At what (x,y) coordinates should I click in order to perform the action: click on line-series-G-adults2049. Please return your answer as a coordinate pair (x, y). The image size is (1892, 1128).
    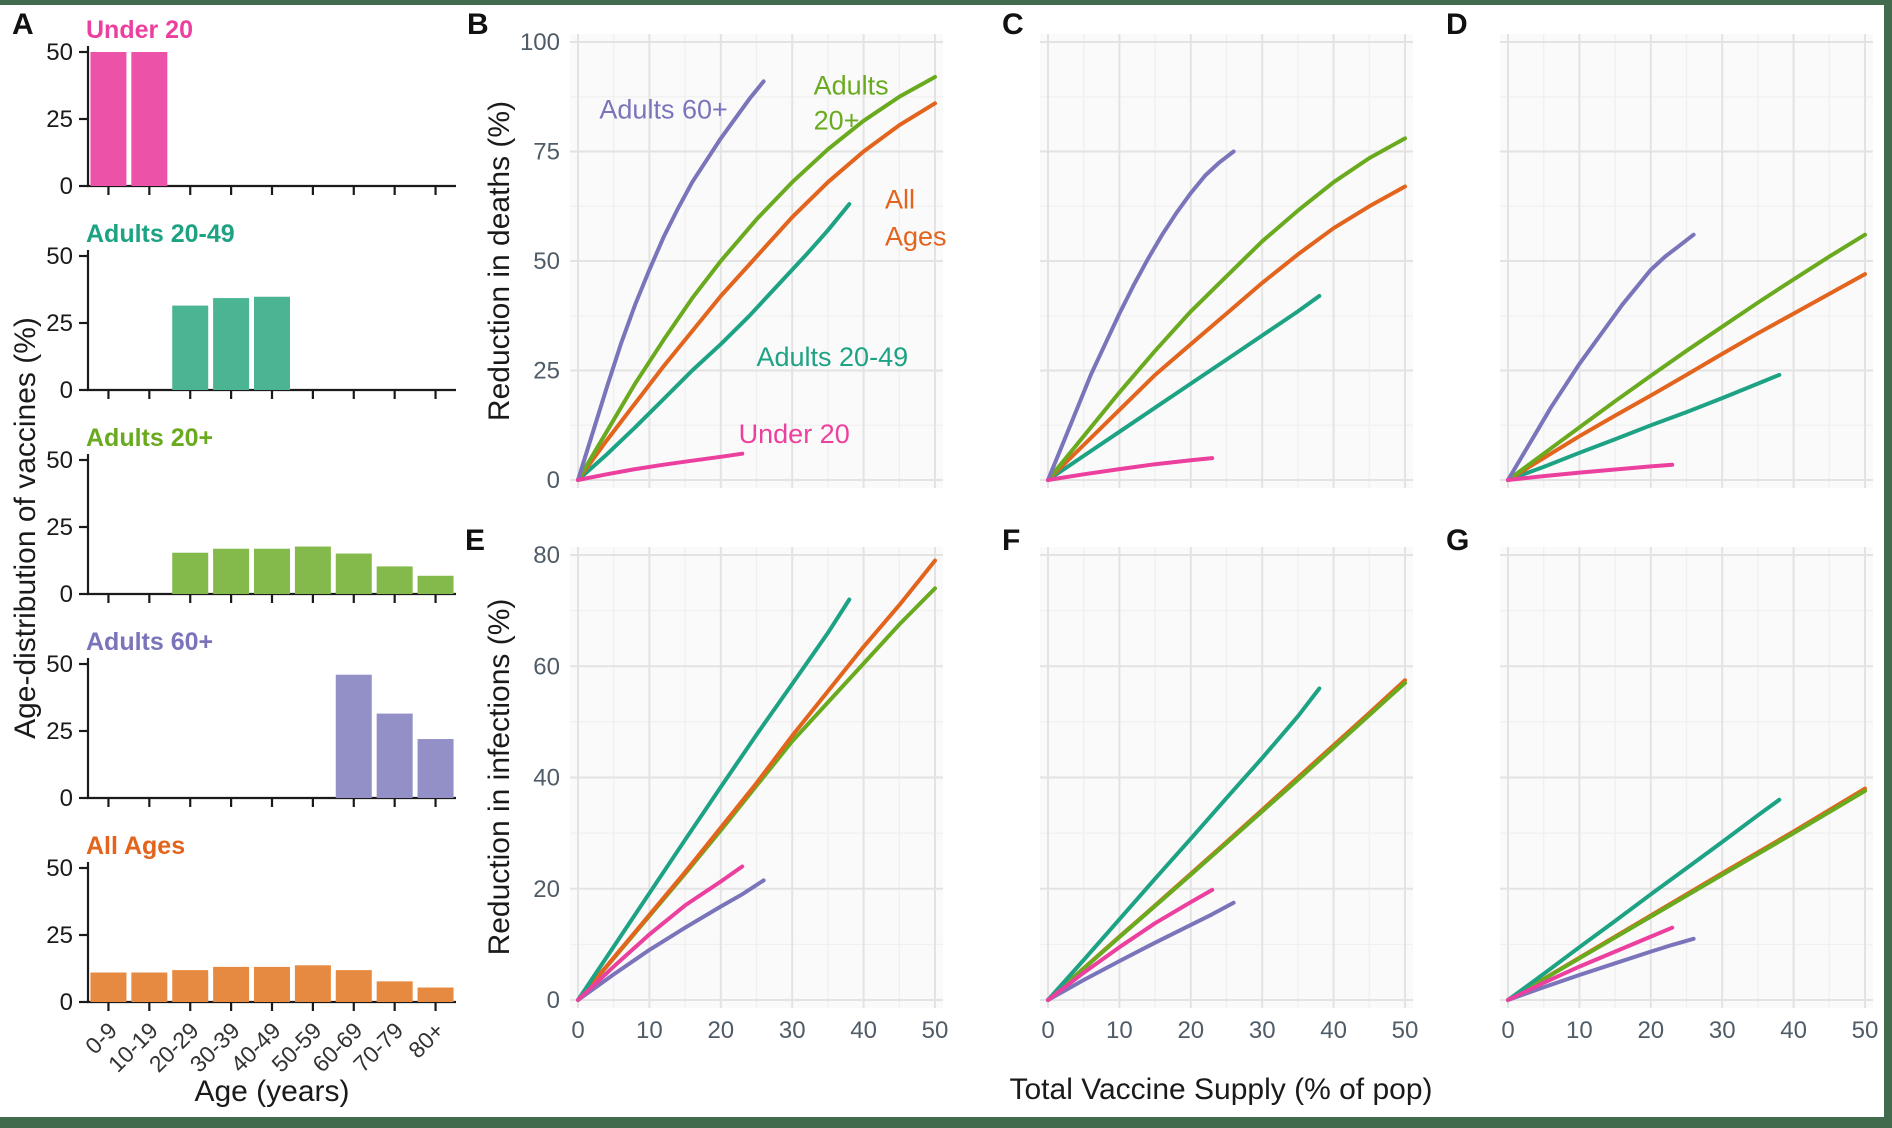
    Looking at the image, I should click on (1644, 899).